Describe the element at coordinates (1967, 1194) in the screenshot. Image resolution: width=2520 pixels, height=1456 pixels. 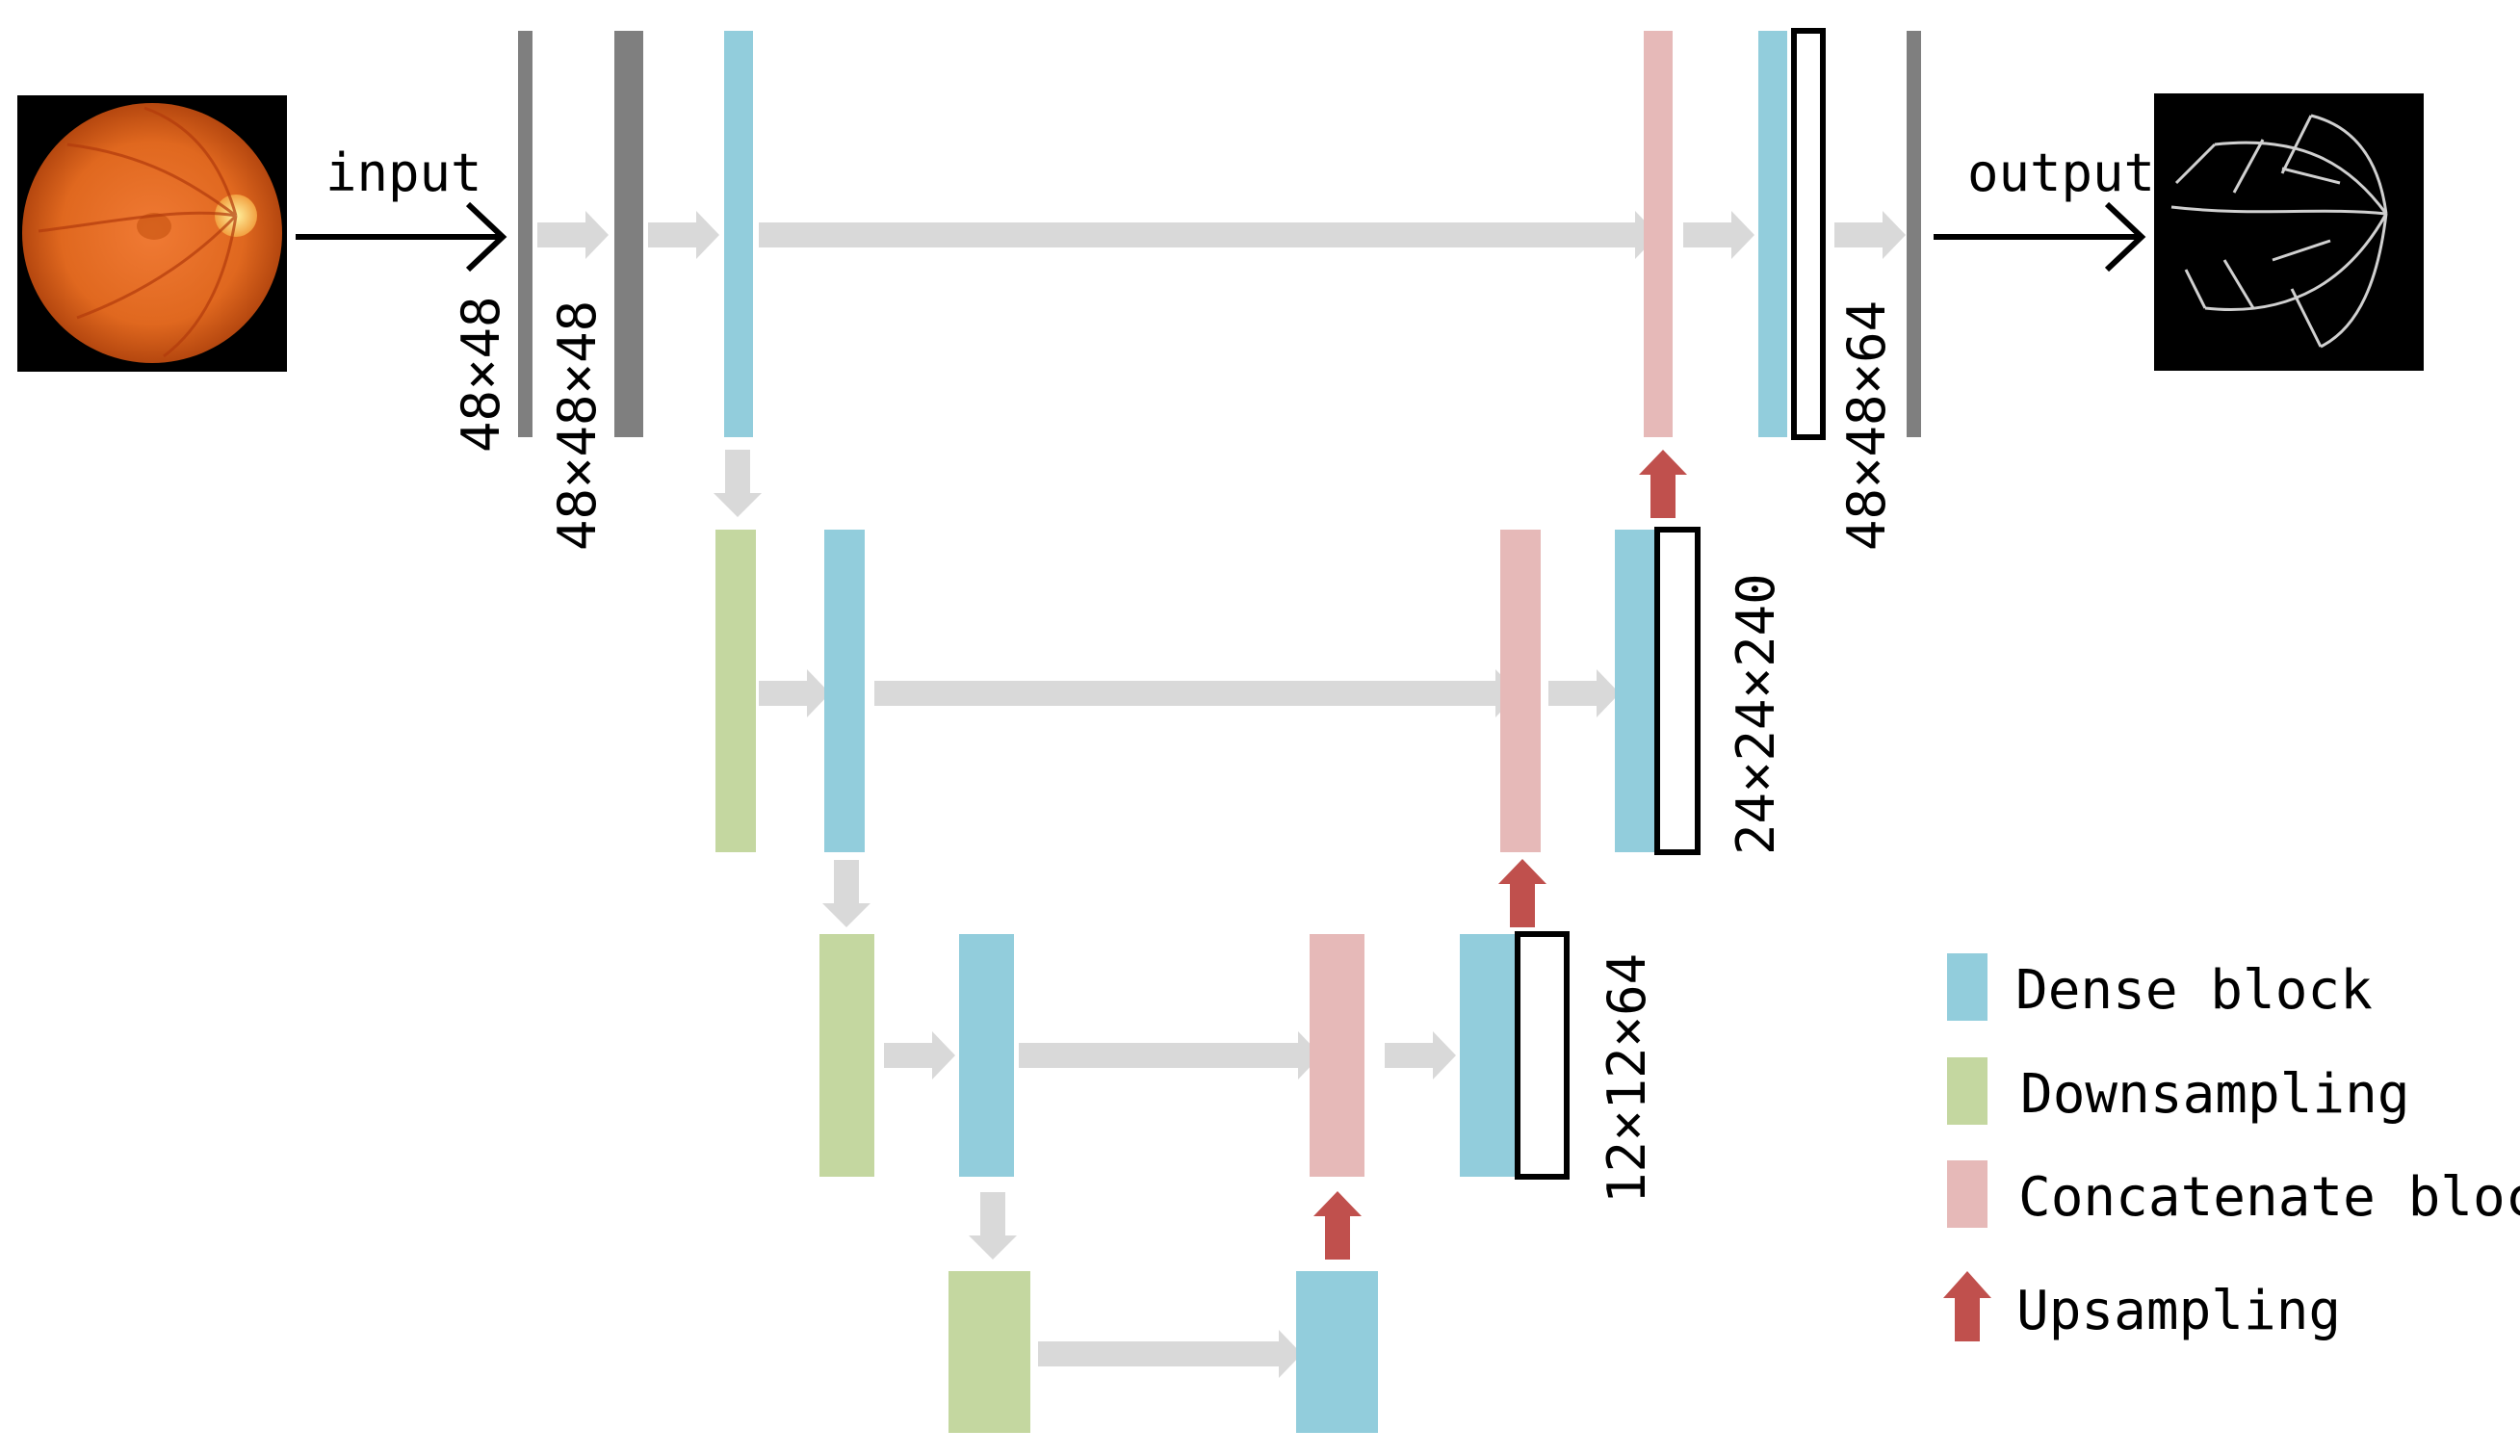
I see `legend-swatch-concat` at that location.